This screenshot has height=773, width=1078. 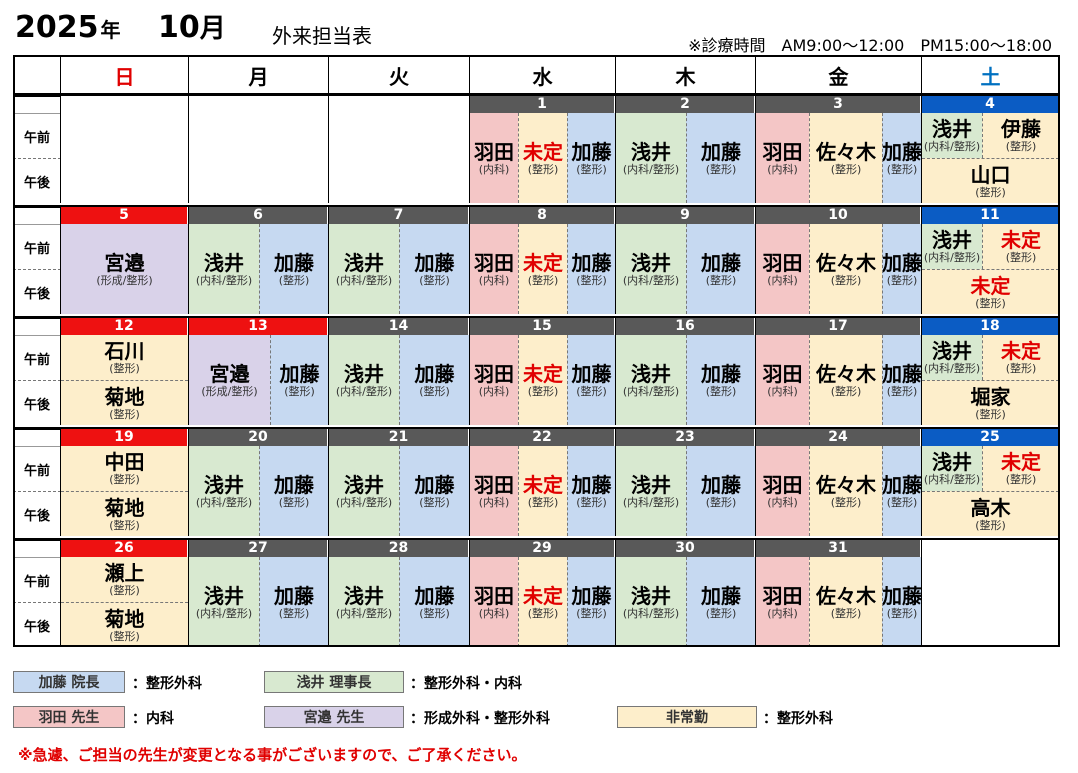 I want to click on doctor-name: 羽田, so click(x=782, y=262).